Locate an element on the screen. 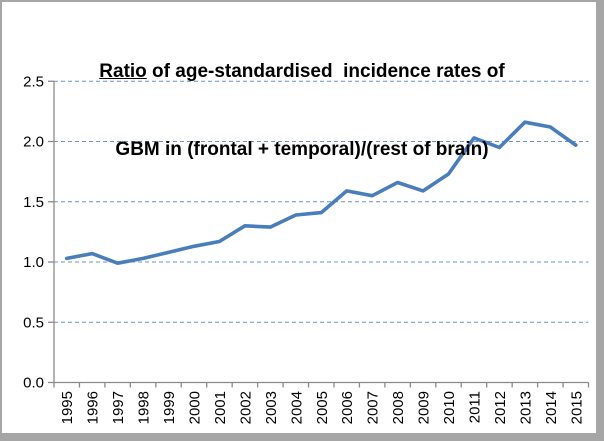 The image size is (604, 441). x-tick-label: 1998 is located at coordinates (144, 407).